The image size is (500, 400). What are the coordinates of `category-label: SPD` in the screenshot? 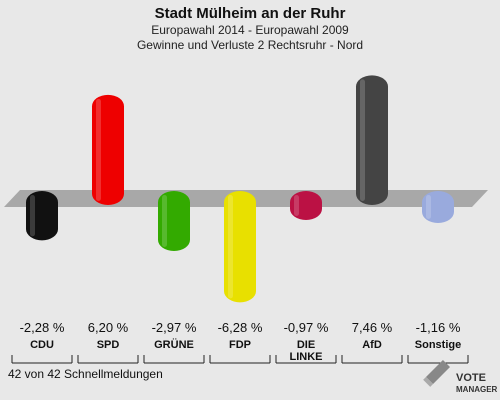 It's located at (108, 345).